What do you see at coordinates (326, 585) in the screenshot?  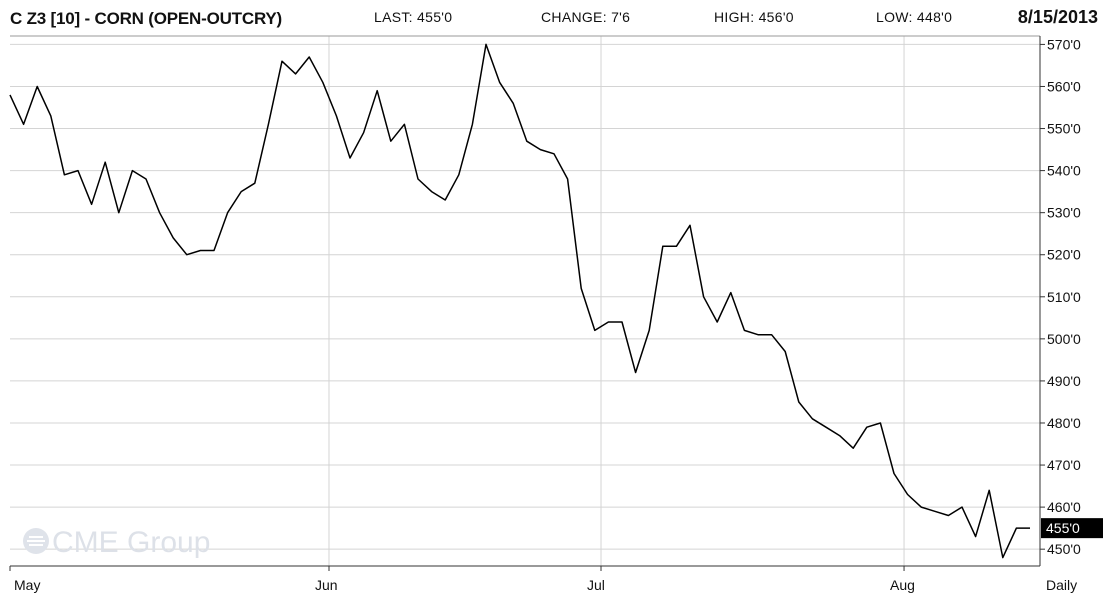 I see `x-tick-label: Jun` at bounding box center [326, 585].